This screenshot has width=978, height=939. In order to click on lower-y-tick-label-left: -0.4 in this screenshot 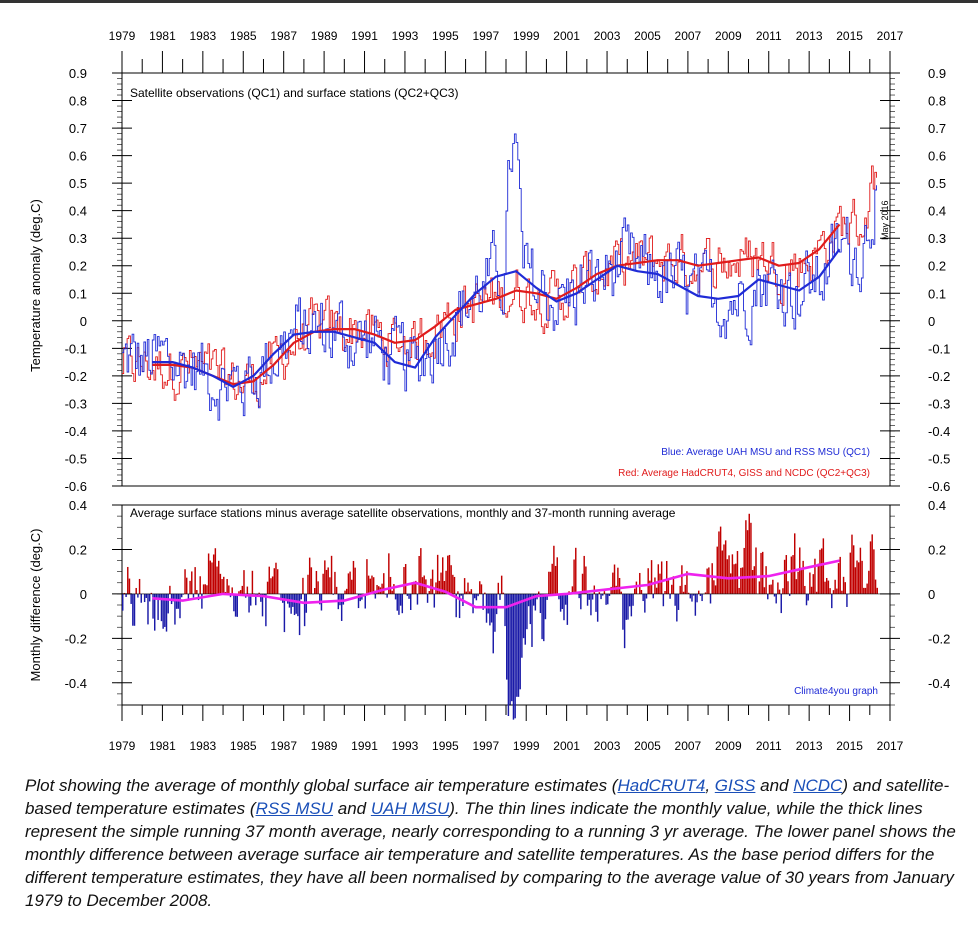, I will do `click(76, 683)`.